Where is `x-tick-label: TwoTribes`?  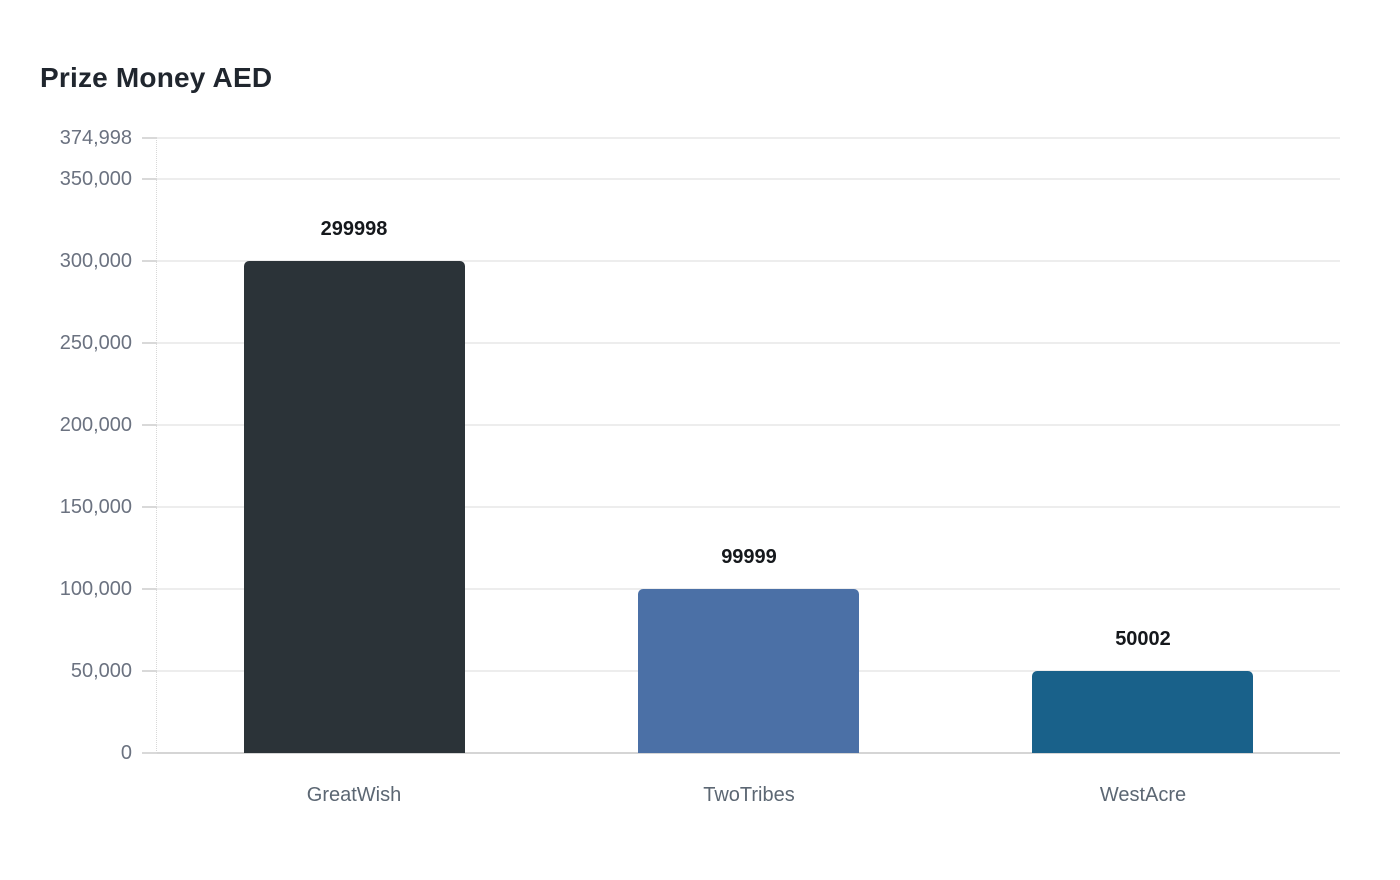
x-tick-label: TwoTribes is located at coordinates (749, 795).